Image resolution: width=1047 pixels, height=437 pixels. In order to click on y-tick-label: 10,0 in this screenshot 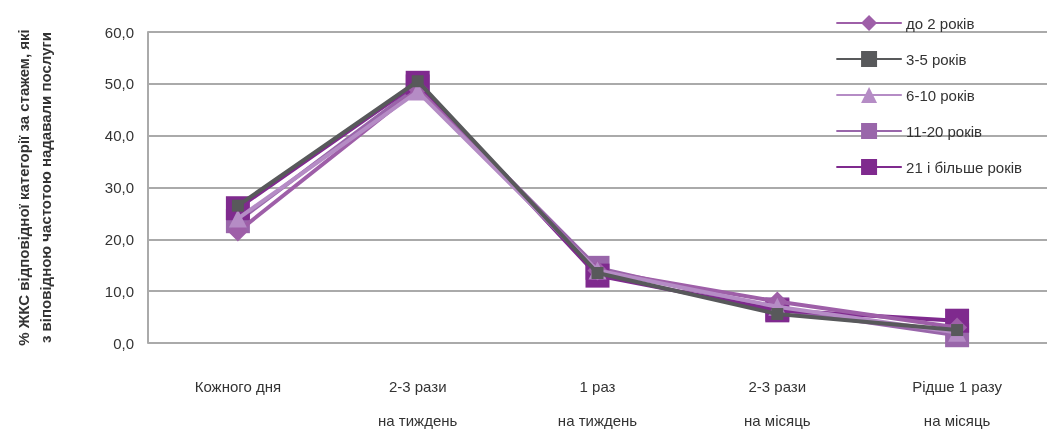, I will do `click(119, 291)`.